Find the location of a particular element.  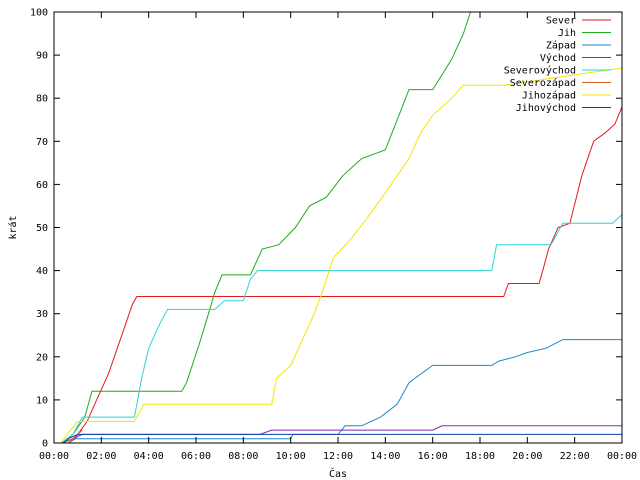

legend-label: Východ is located at coordinates (558, 58).